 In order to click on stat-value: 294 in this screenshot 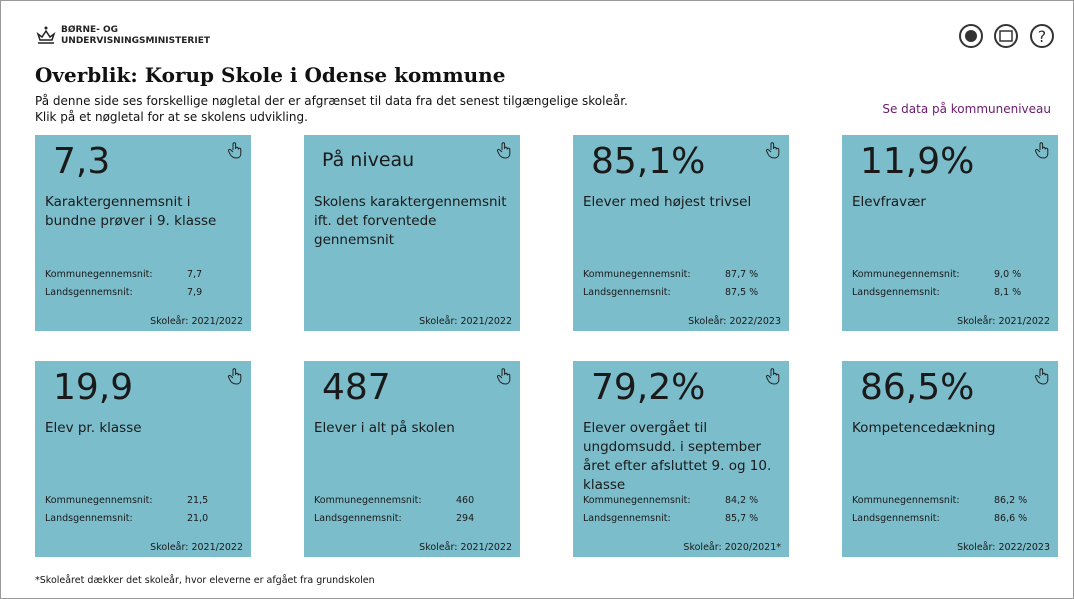, I will do `click(465, 518)`.